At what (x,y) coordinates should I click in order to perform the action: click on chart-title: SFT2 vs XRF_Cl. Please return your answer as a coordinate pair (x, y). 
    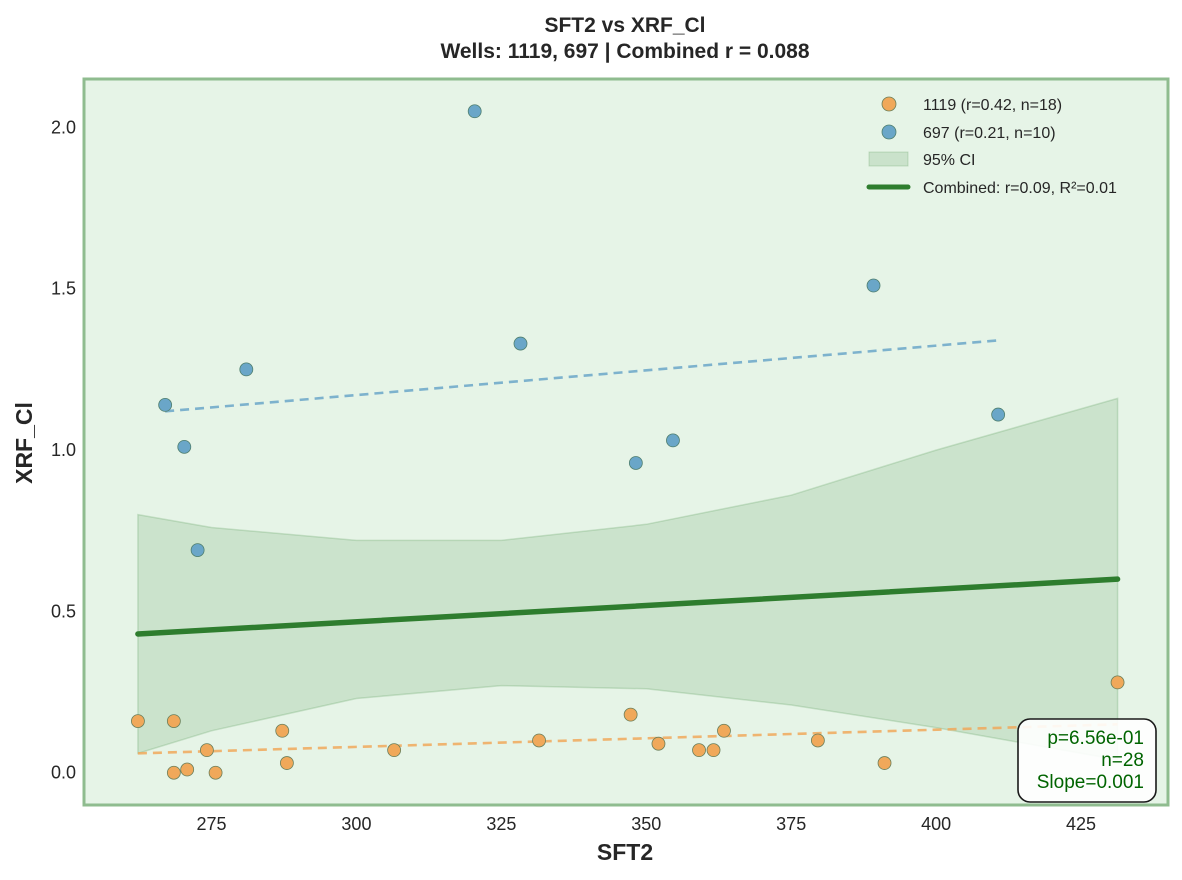
    Looking at the image, I should click on (624, 25).